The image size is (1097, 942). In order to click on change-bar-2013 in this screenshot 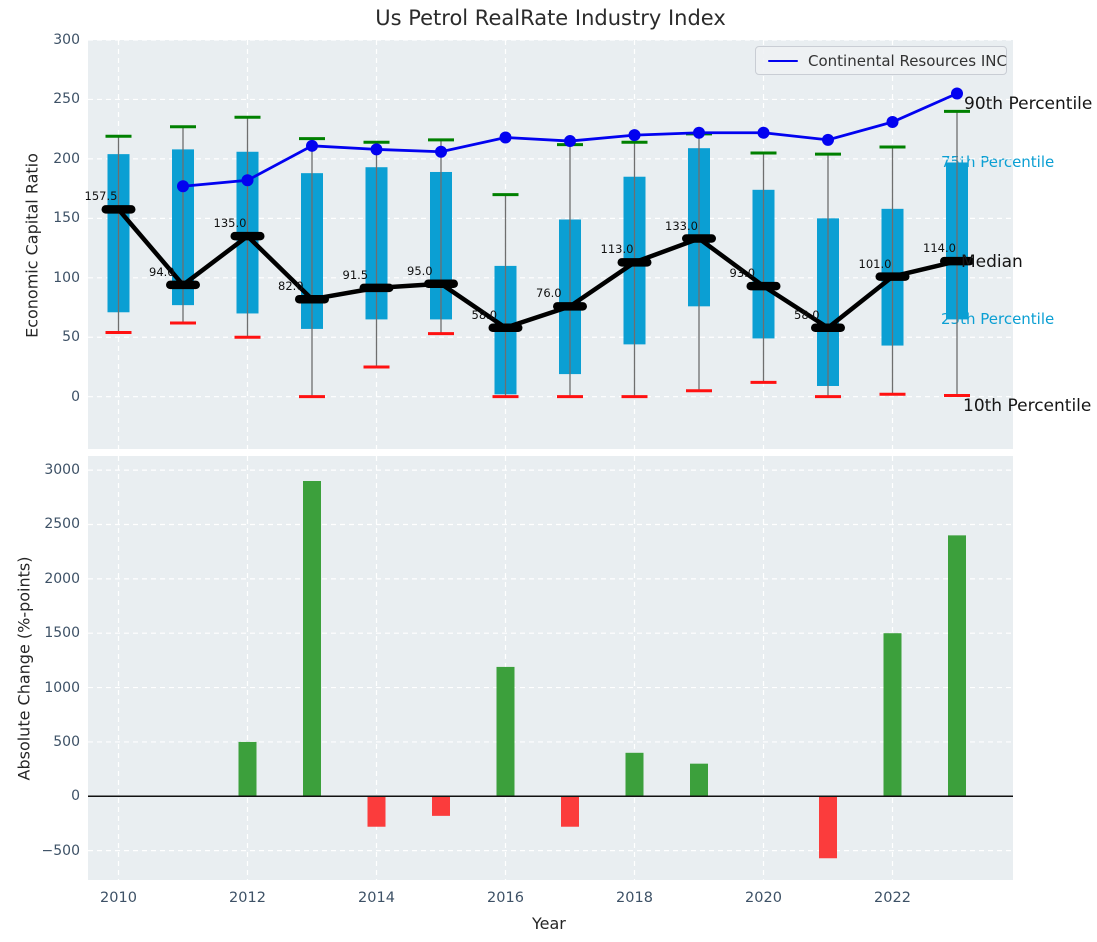, I will do `click(312, 639)`.